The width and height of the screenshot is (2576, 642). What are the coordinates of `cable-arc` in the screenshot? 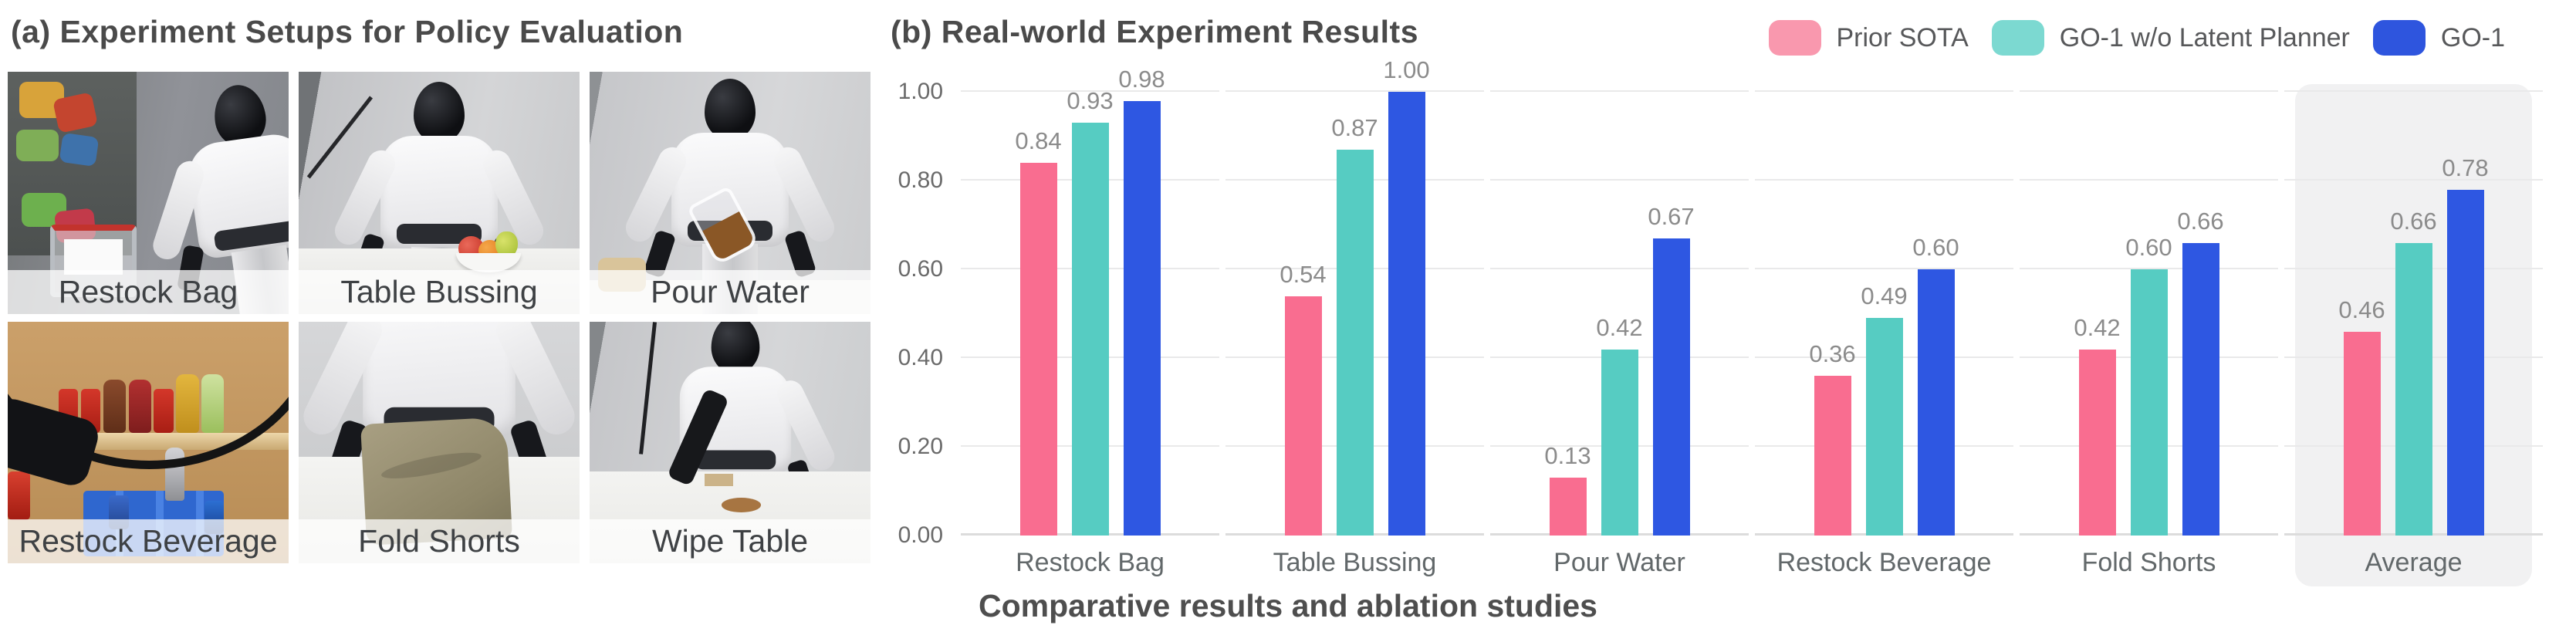 It's located at (148, 395).